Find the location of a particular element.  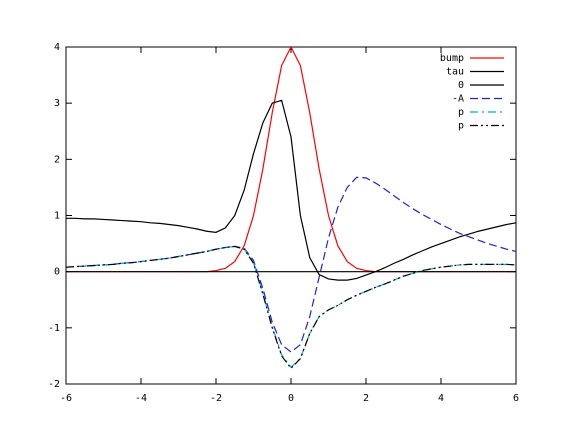

legend-label: -A is located at coordinates (458, 99).